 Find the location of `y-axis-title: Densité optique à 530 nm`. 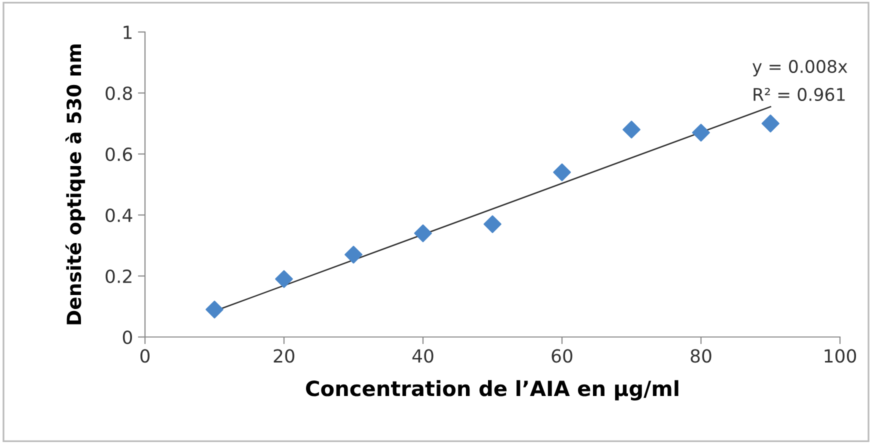

y-axis-title: Densité optique à 530 nm is located at coordinates (75, 184).